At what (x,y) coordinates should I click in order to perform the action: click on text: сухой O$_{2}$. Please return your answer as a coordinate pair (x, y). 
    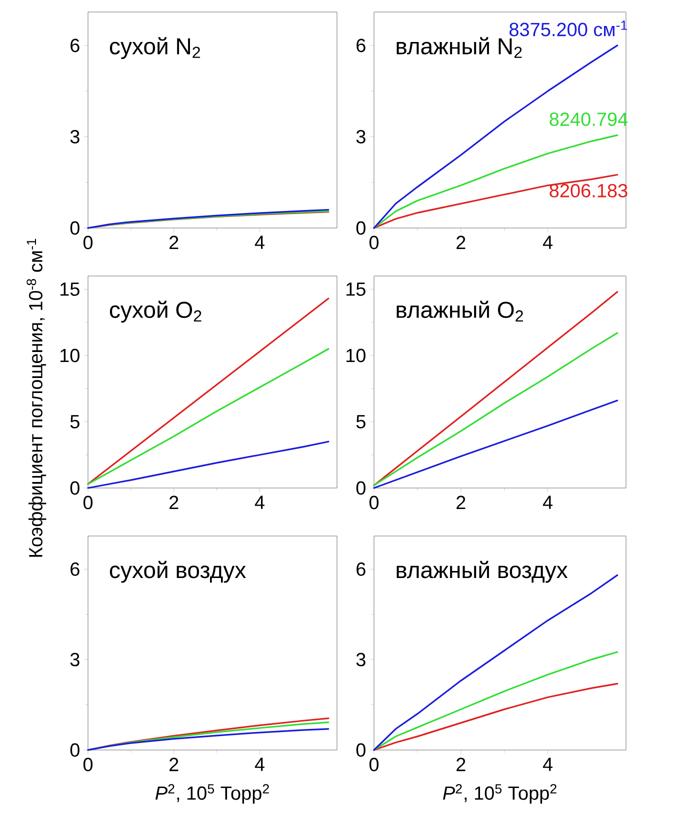
    Looking at the image, I should click on (156, 311).